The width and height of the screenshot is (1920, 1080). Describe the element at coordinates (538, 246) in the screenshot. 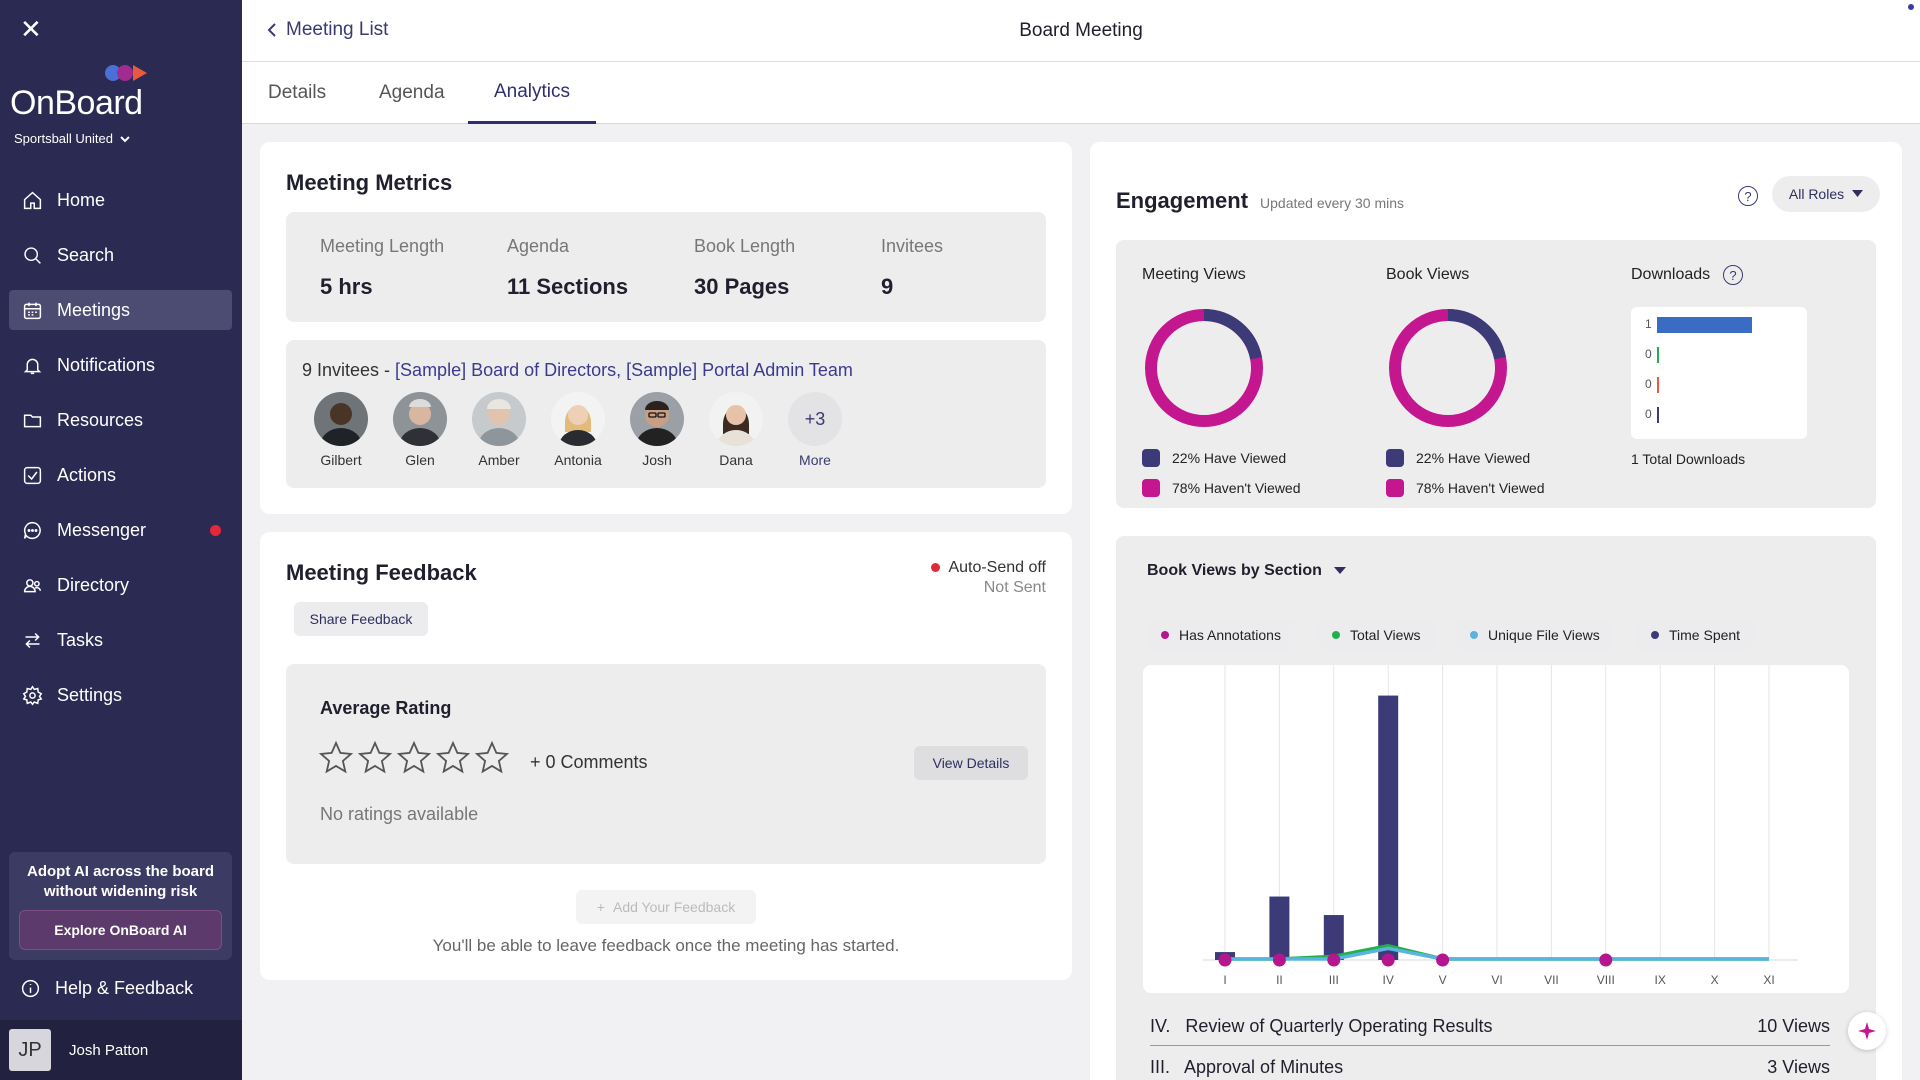

I see `metric-label: Agenda` at that location.